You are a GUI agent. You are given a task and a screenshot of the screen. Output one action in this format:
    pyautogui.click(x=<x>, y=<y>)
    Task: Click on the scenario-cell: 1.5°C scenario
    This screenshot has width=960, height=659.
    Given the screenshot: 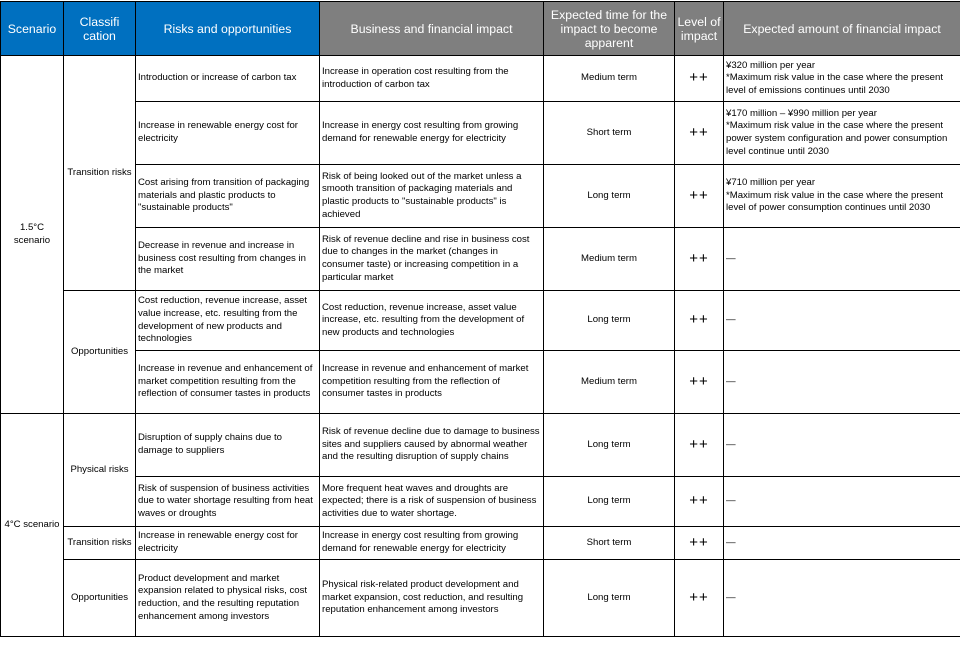 What is the action you would take?
    pyautogui.click(x=32, y=235)
    